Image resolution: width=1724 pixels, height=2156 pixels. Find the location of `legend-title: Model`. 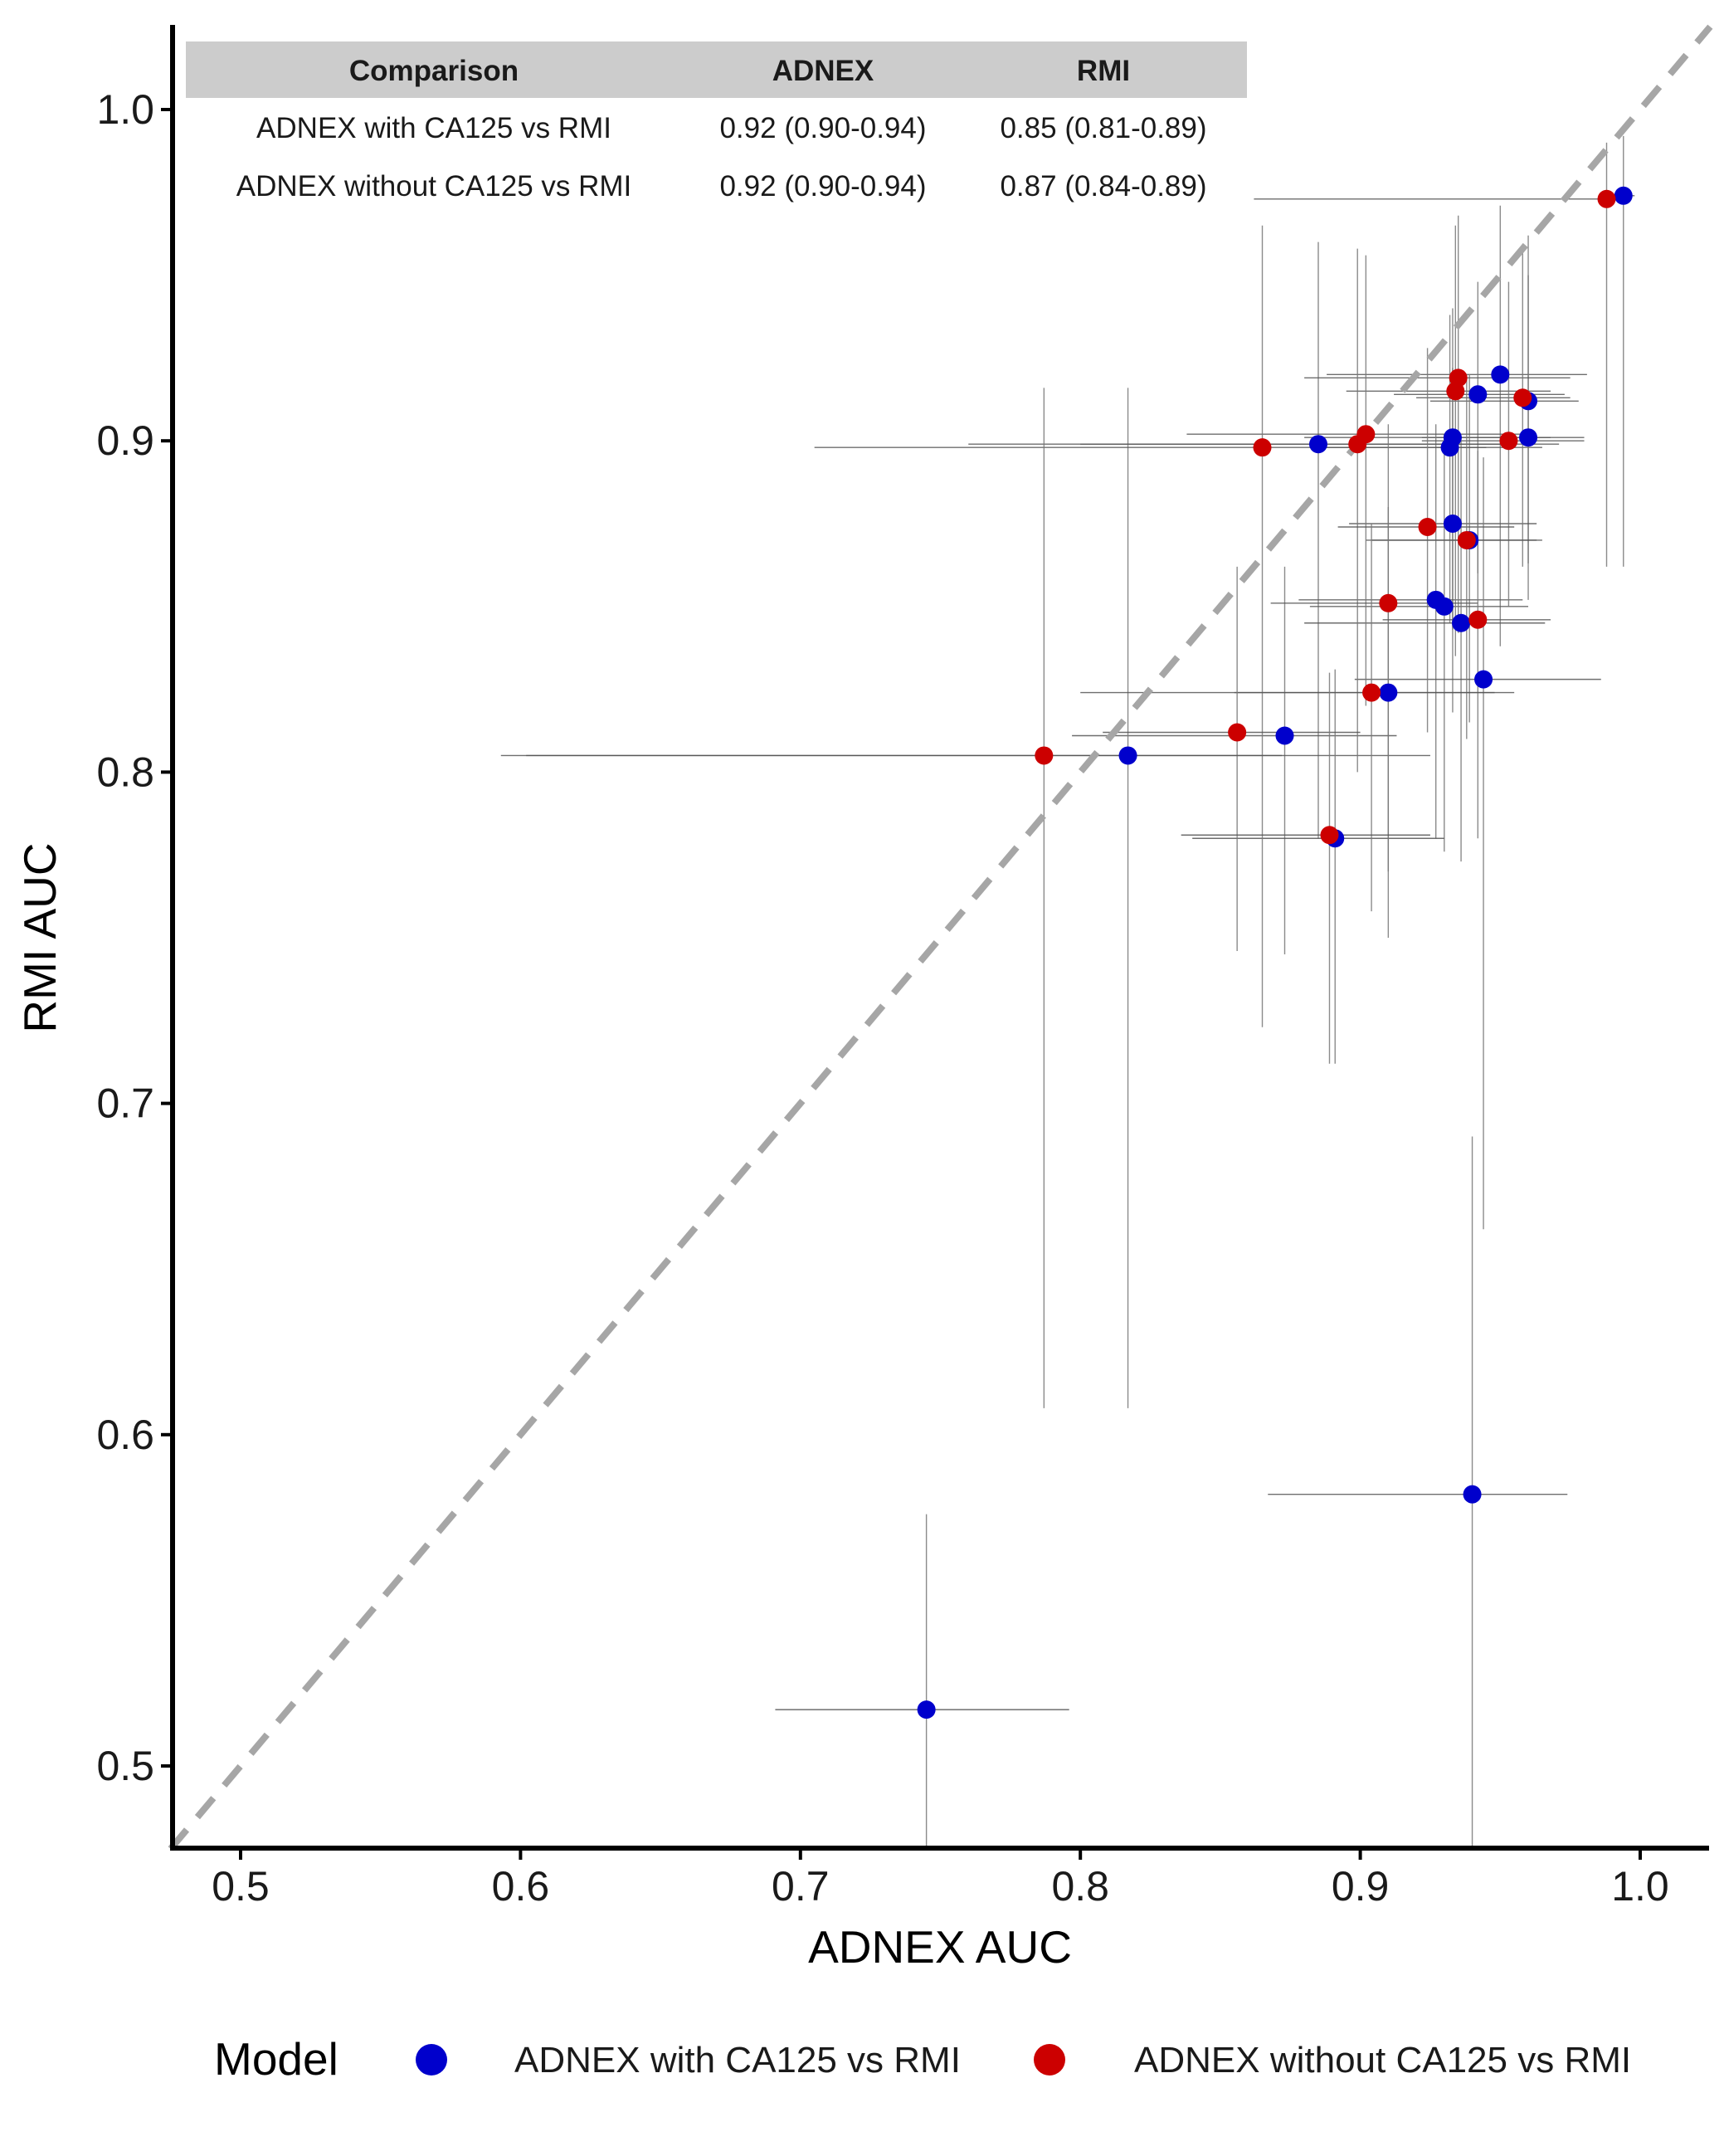

legend-title: Model is located at coordinates (276, 2059).